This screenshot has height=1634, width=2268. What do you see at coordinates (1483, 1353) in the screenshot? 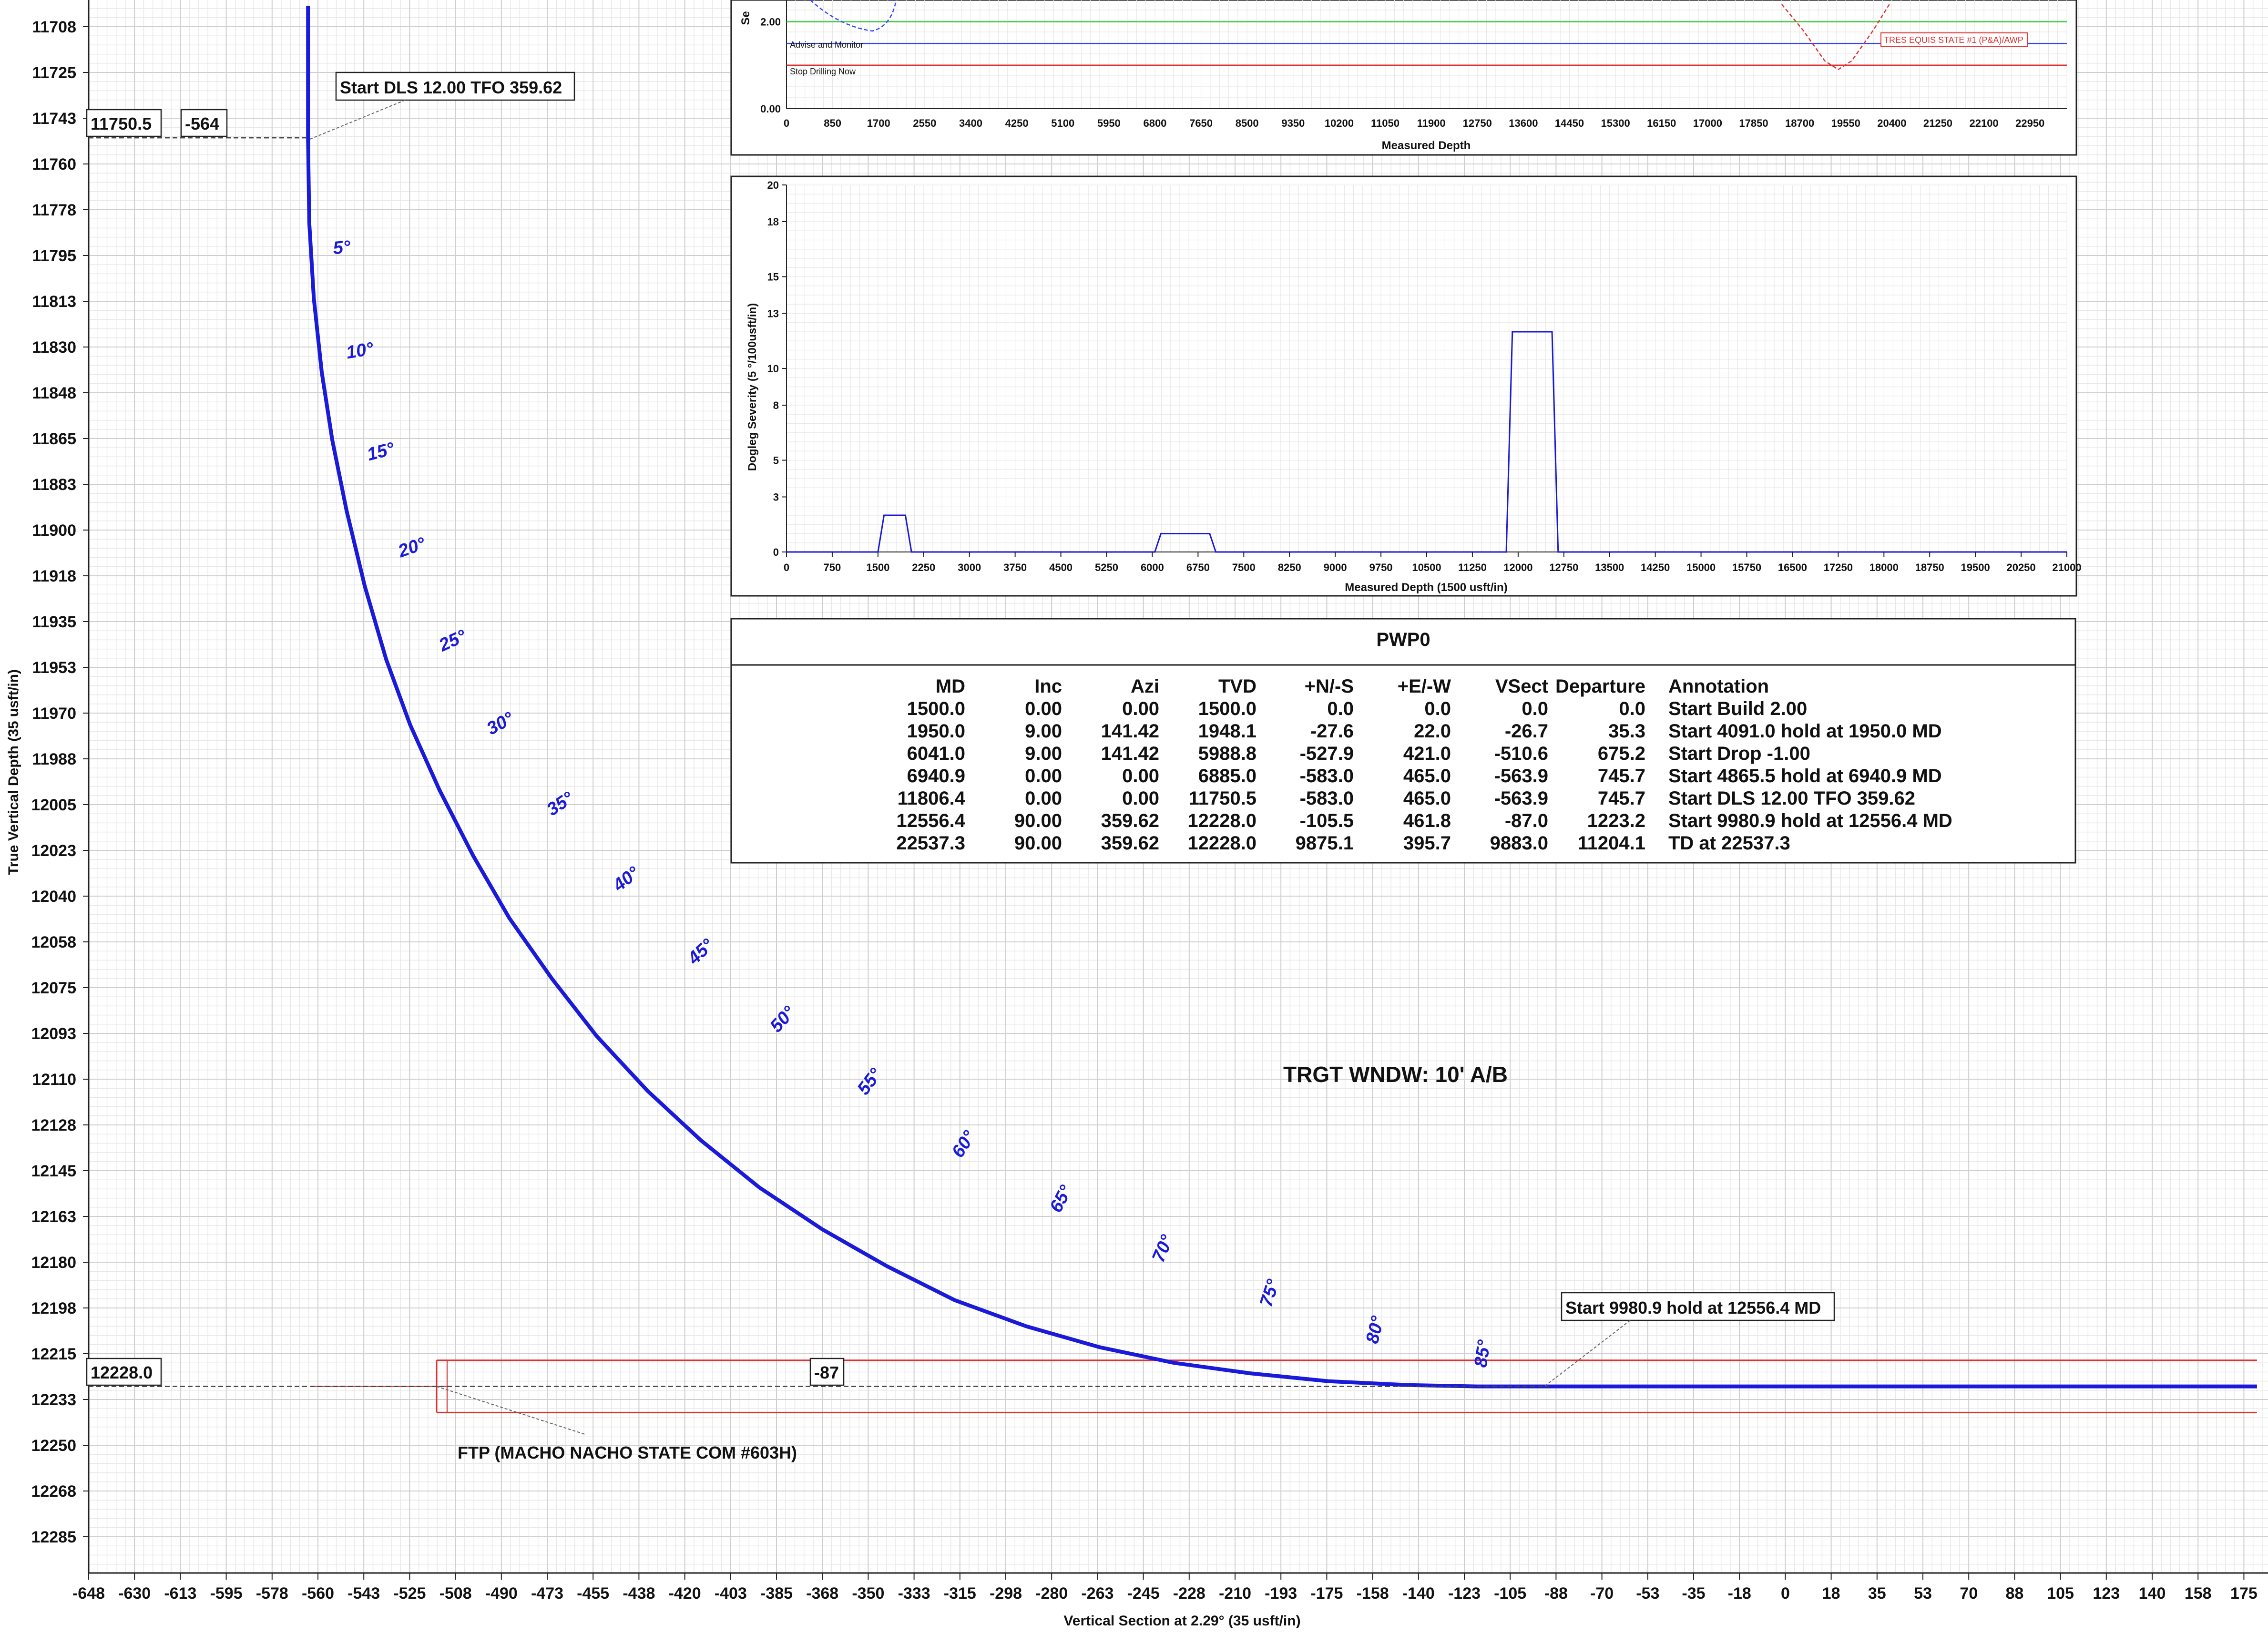
I see `inclination-label: 85°` at bounding box center [1483, 1353].